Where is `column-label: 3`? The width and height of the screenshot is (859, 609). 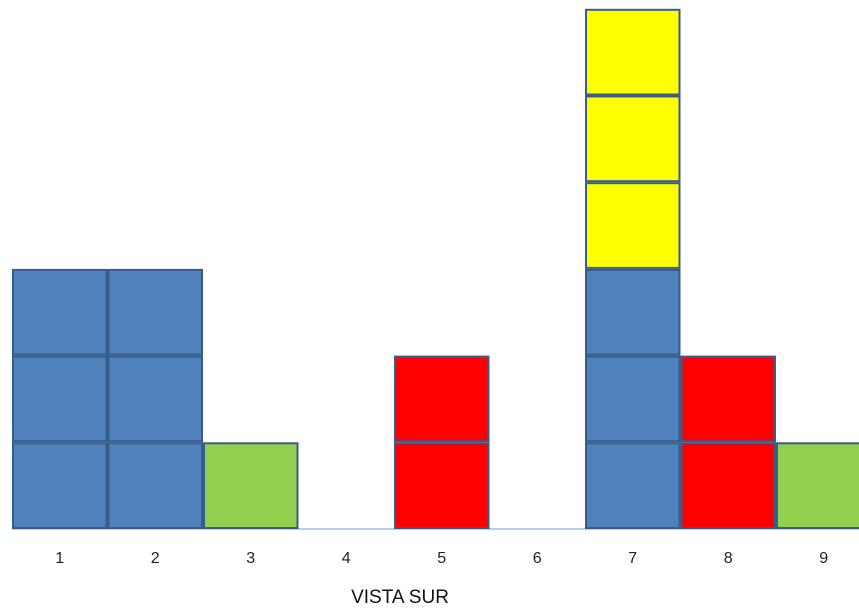 column-label: 3 is located at coordinates (250, 558).